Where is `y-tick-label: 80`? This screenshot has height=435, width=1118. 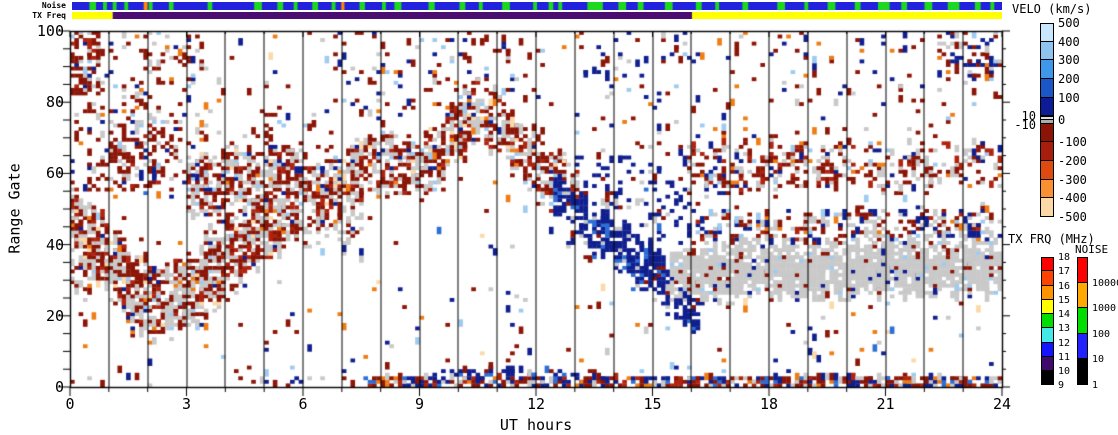 y-tick-label: 80 is located at coordinates (54, 102).